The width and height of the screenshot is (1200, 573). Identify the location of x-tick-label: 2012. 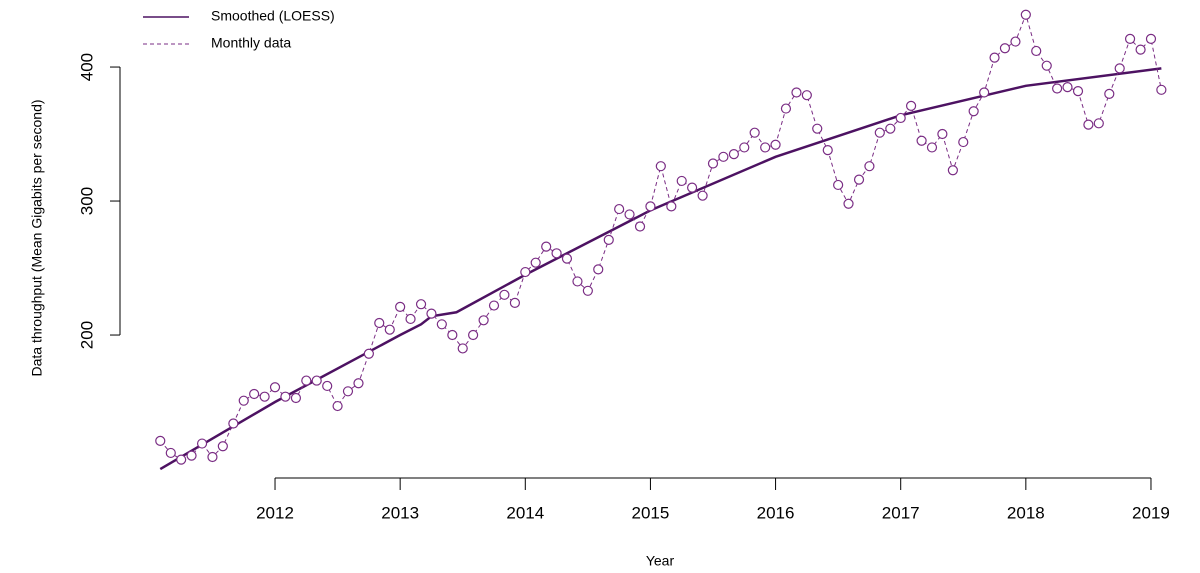
(275, 512).